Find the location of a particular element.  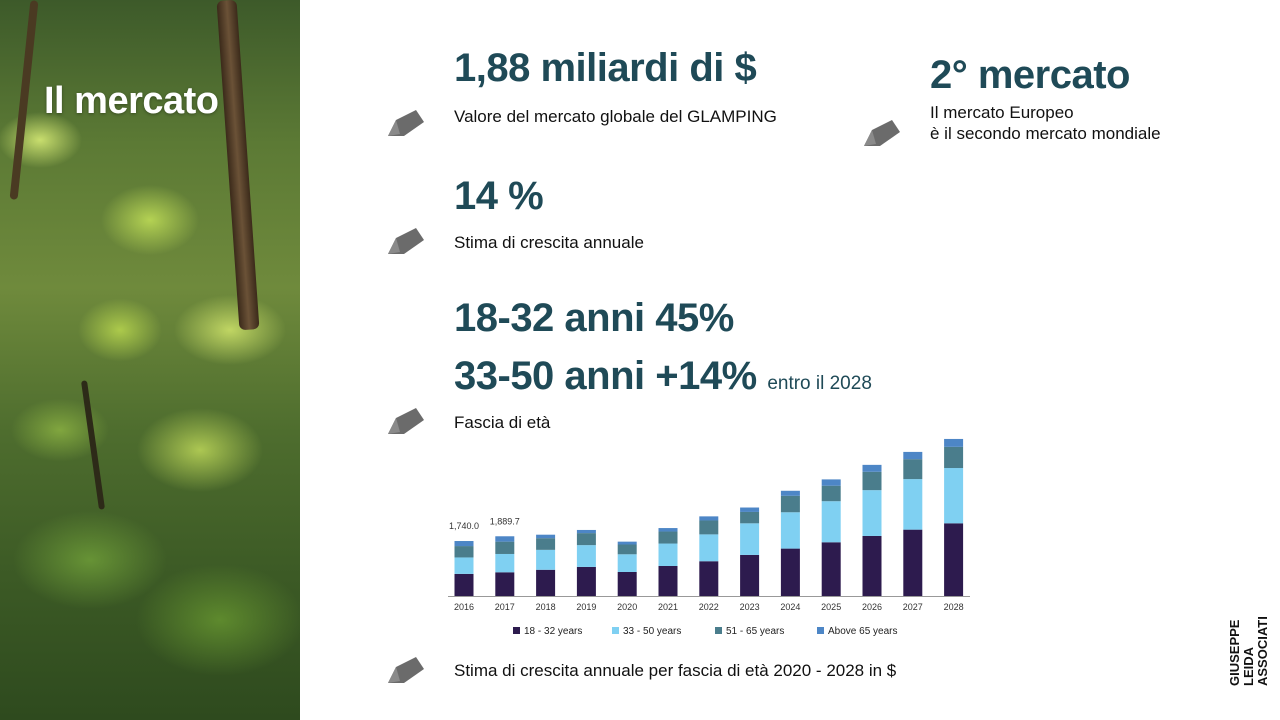

age-headline-line2: 33-50 anni +14% entro il 2028 is located at coordinates (663, 376).